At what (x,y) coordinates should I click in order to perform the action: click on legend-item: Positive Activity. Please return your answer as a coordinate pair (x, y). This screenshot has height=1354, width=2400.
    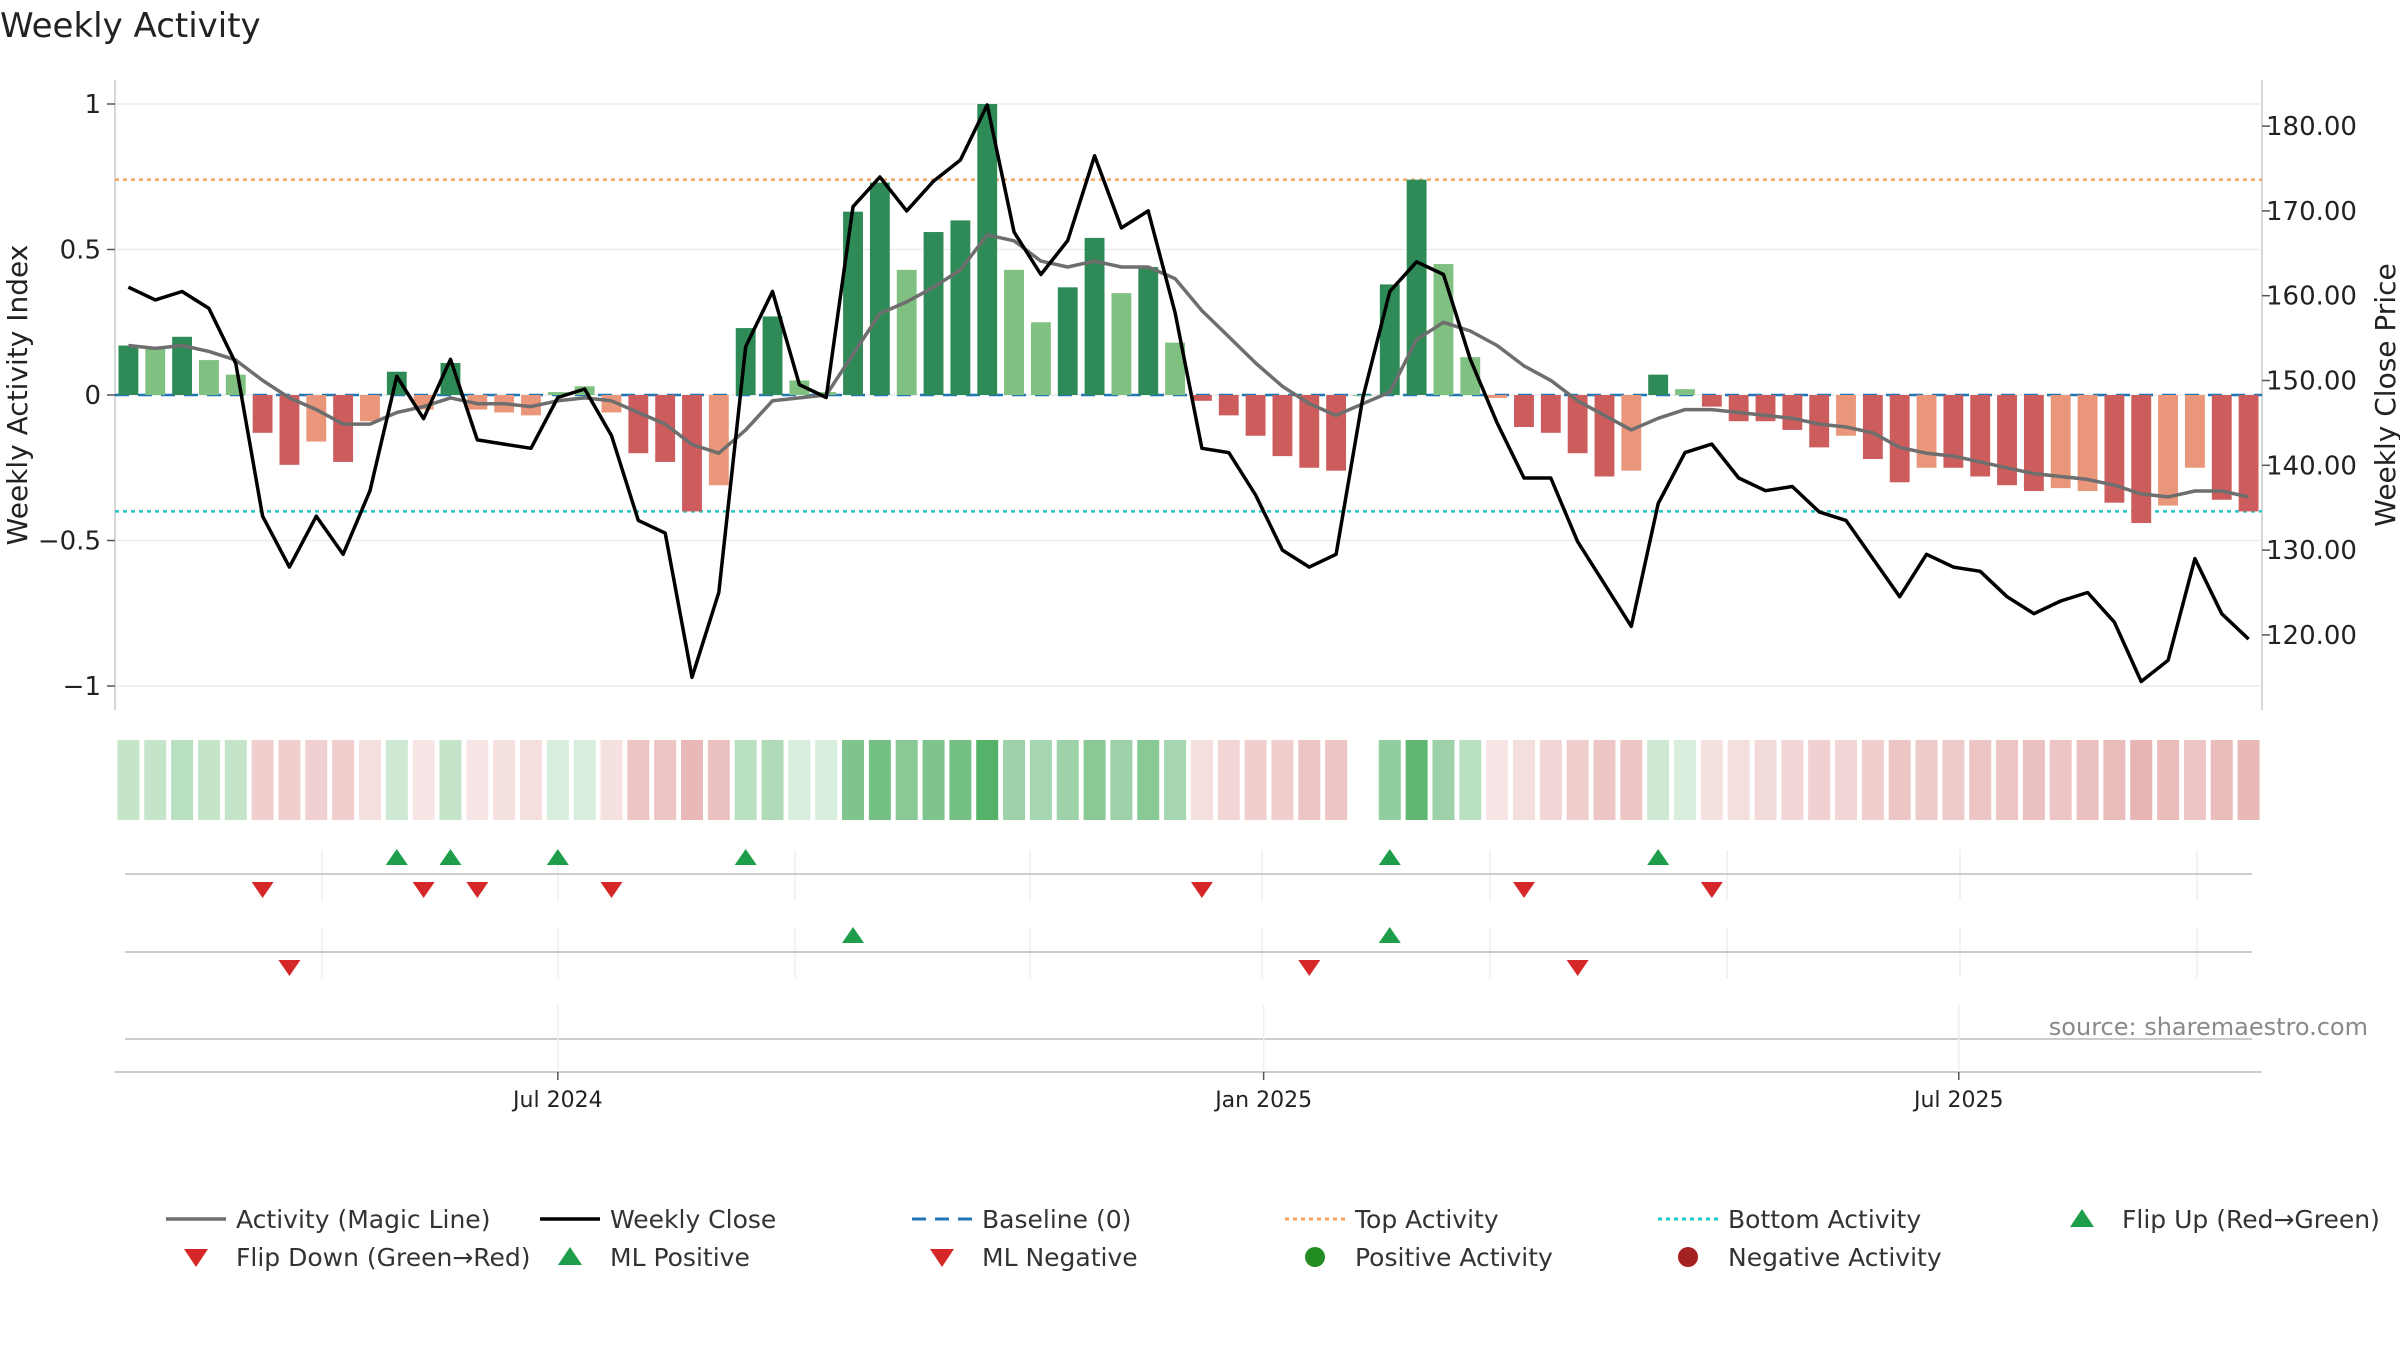
    Looking at the image, I should click on (1429, 1257).